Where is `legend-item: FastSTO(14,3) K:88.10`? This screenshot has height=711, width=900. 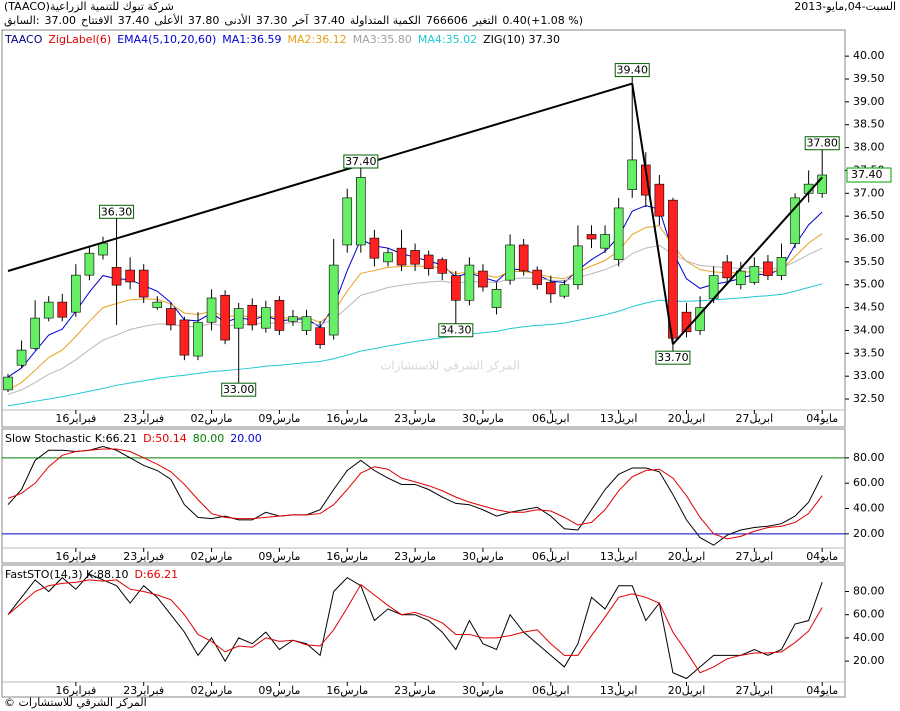
legend-item: FastSTO(14,3) K:88.10 is located at coordinates (66, 574).